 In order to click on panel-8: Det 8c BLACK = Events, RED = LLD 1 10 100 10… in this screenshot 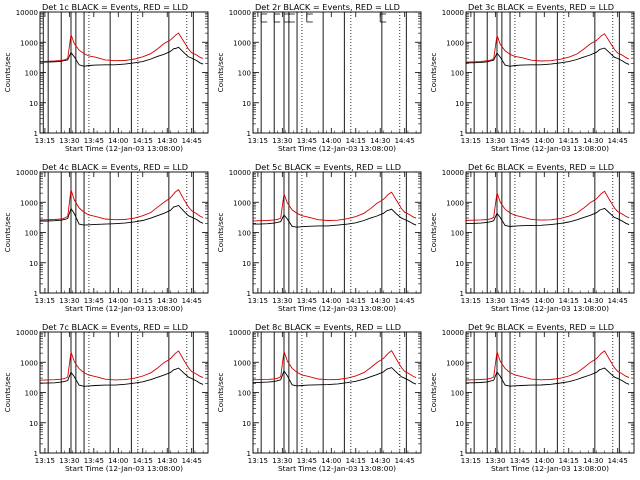, I will do `click(319, 397)`.